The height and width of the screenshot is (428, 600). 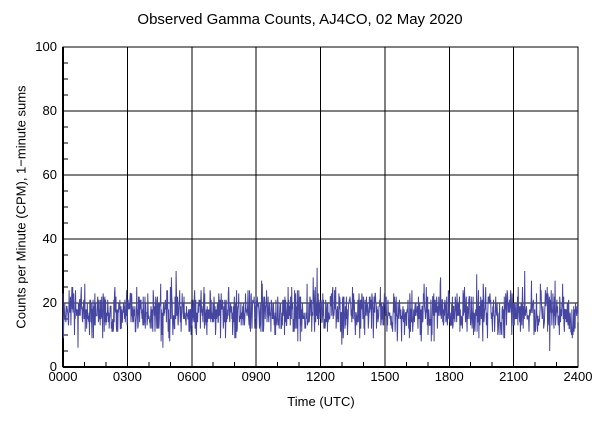 I want to click on y-tick-label: 20, so click(x=50, y=302).